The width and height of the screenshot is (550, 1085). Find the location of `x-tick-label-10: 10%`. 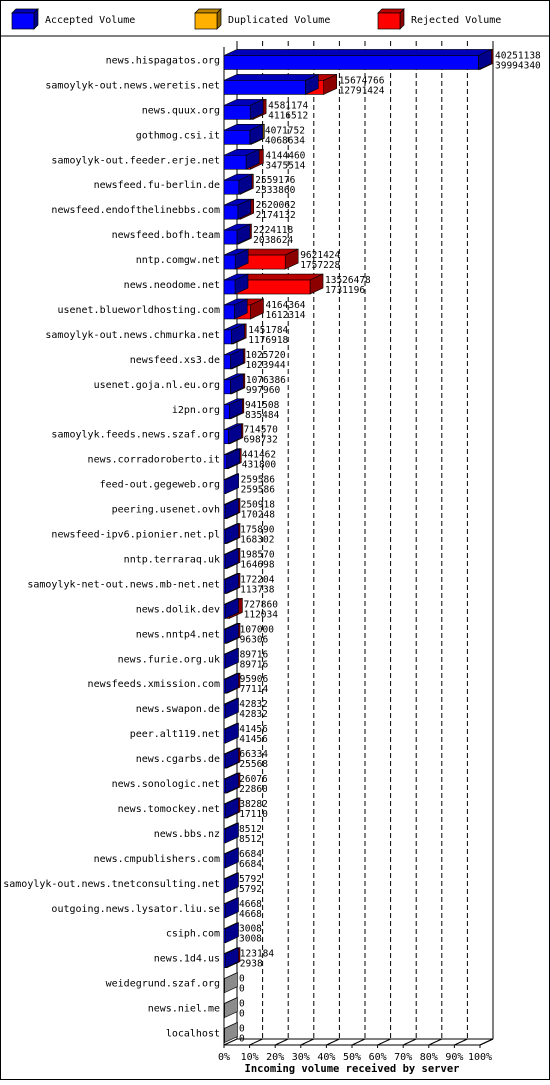

x-tick-label-10: 10% is located at coordinates (250, 1057).